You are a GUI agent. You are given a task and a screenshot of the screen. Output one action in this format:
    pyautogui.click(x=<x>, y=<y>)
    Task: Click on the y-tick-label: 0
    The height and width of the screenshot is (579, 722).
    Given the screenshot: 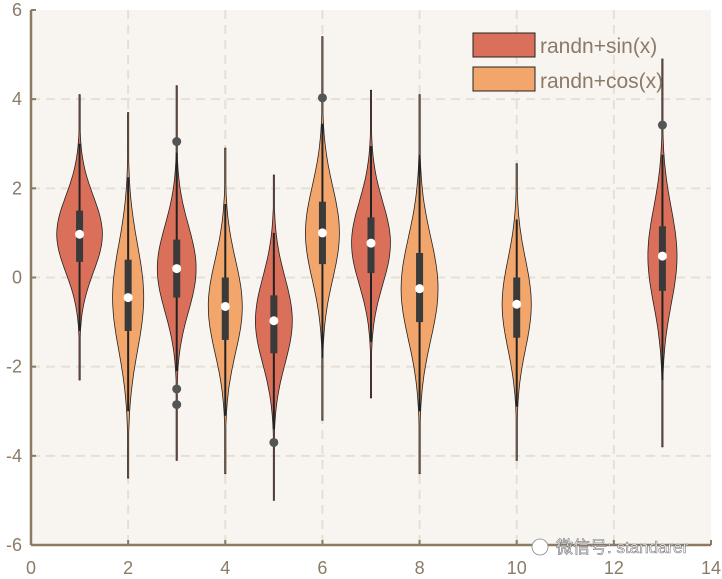 What is the action you would take?
    pyautogui.click(x=17, y=278)
    